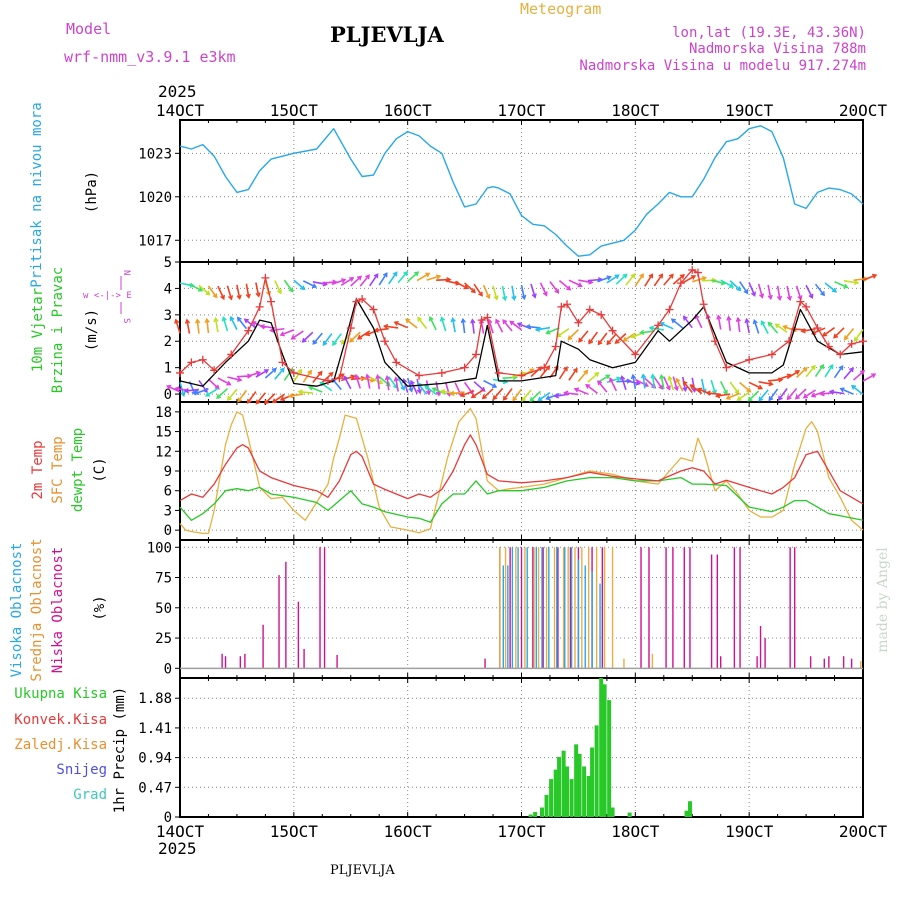 This screenshot has height=904, width=900. What do you see at coordinates (150, 57) in the screenshot?
I see `model-name: wrf-nmm_v3.9.1 e3km` at bounding box center [150, 57].